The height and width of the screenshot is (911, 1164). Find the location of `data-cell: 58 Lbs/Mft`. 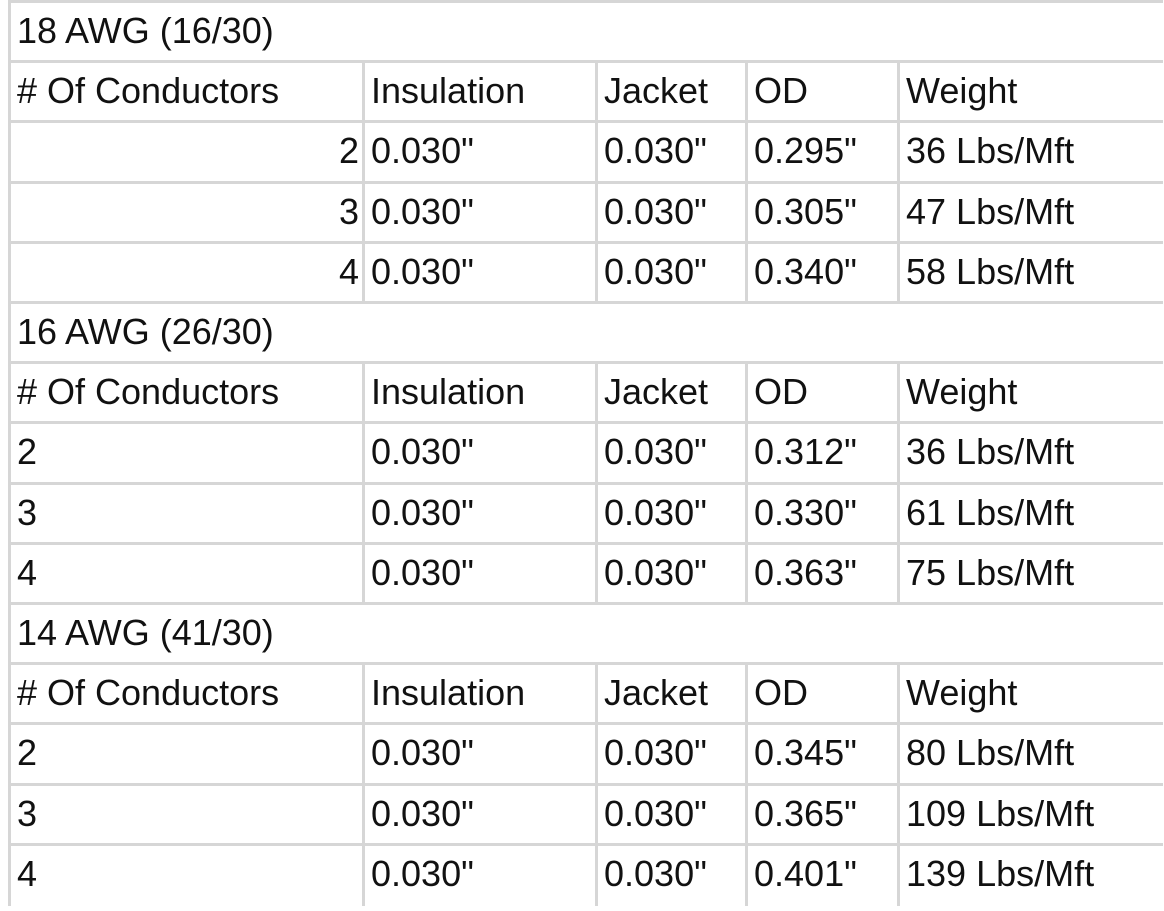

data-cell: 58 Lbs/Mft is located at coordinates (1030, 272).